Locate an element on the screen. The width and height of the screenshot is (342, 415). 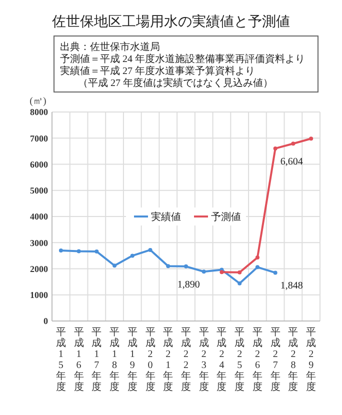
x-tick-label: 平成15年度 is located at coordinates (61, 360).